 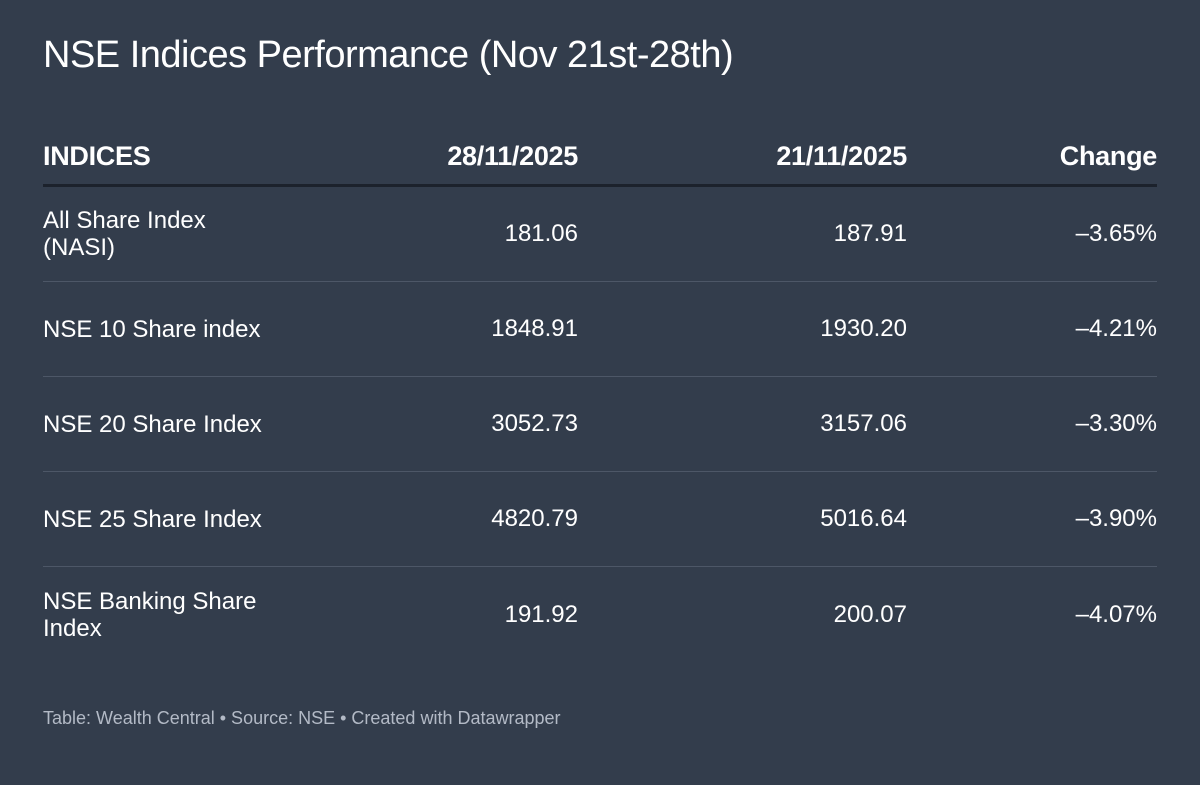 I want to click on table-cell: –3.30%, so click(x=1116, y=423).